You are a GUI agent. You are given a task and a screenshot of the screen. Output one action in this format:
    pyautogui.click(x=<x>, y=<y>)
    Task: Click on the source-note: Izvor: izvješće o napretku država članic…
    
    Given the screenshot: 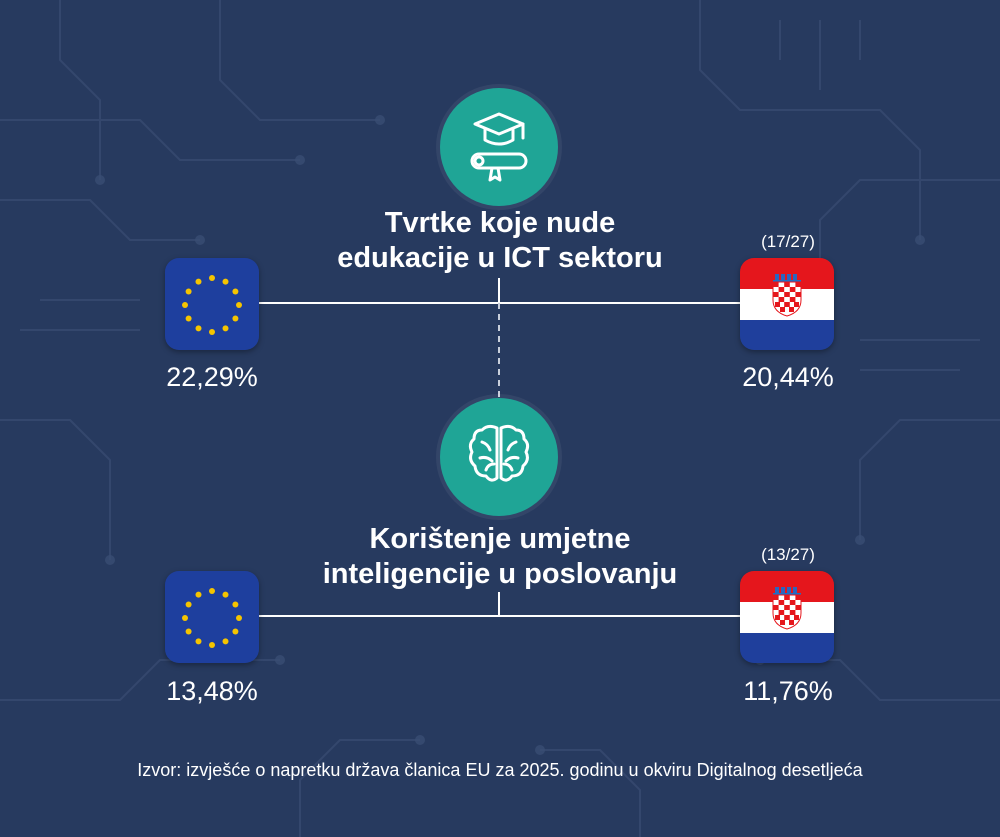 What is the action you would take?
    pyautogui.click(x=500, y=770)
    